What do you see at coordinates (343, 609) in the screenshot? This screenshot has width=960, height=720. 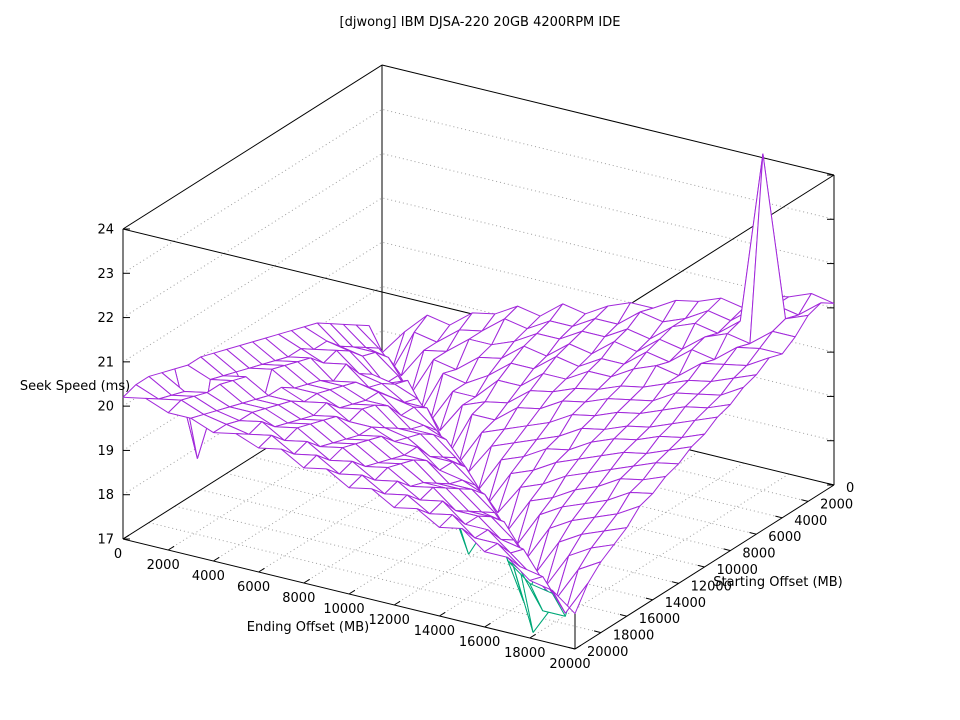 I see `x-tick-label: 10000` at bounding box center [343, 609].